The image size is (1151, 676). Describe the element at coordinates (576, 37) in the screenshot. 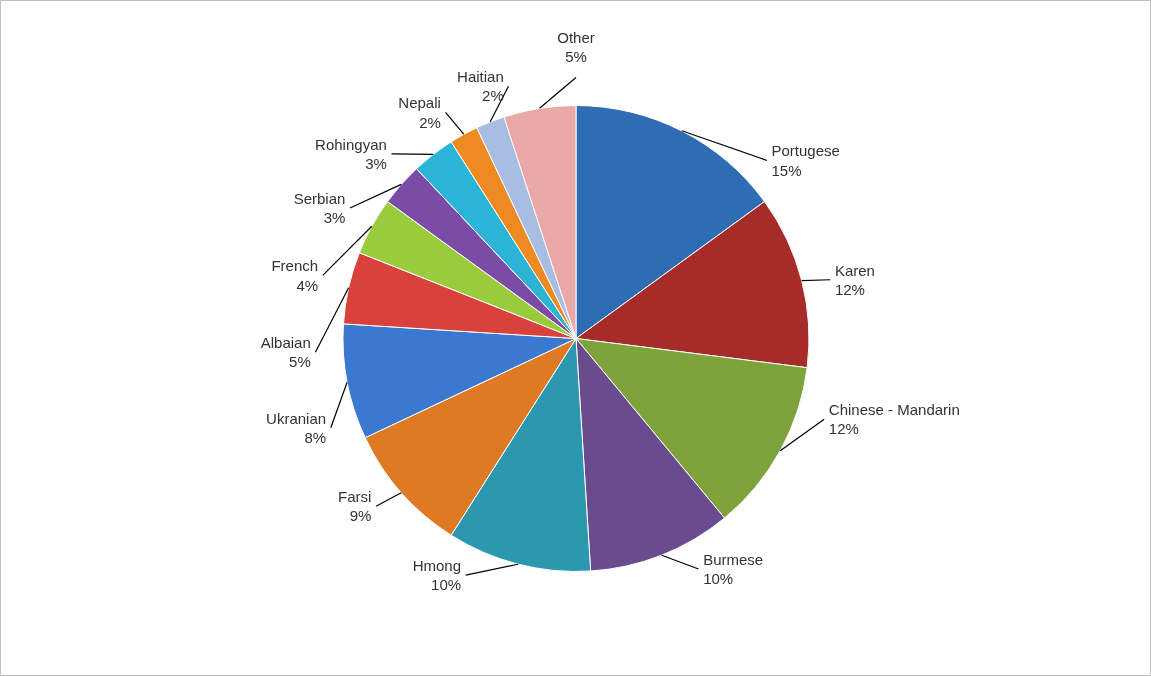

I see `slice-label: Other` at that location.